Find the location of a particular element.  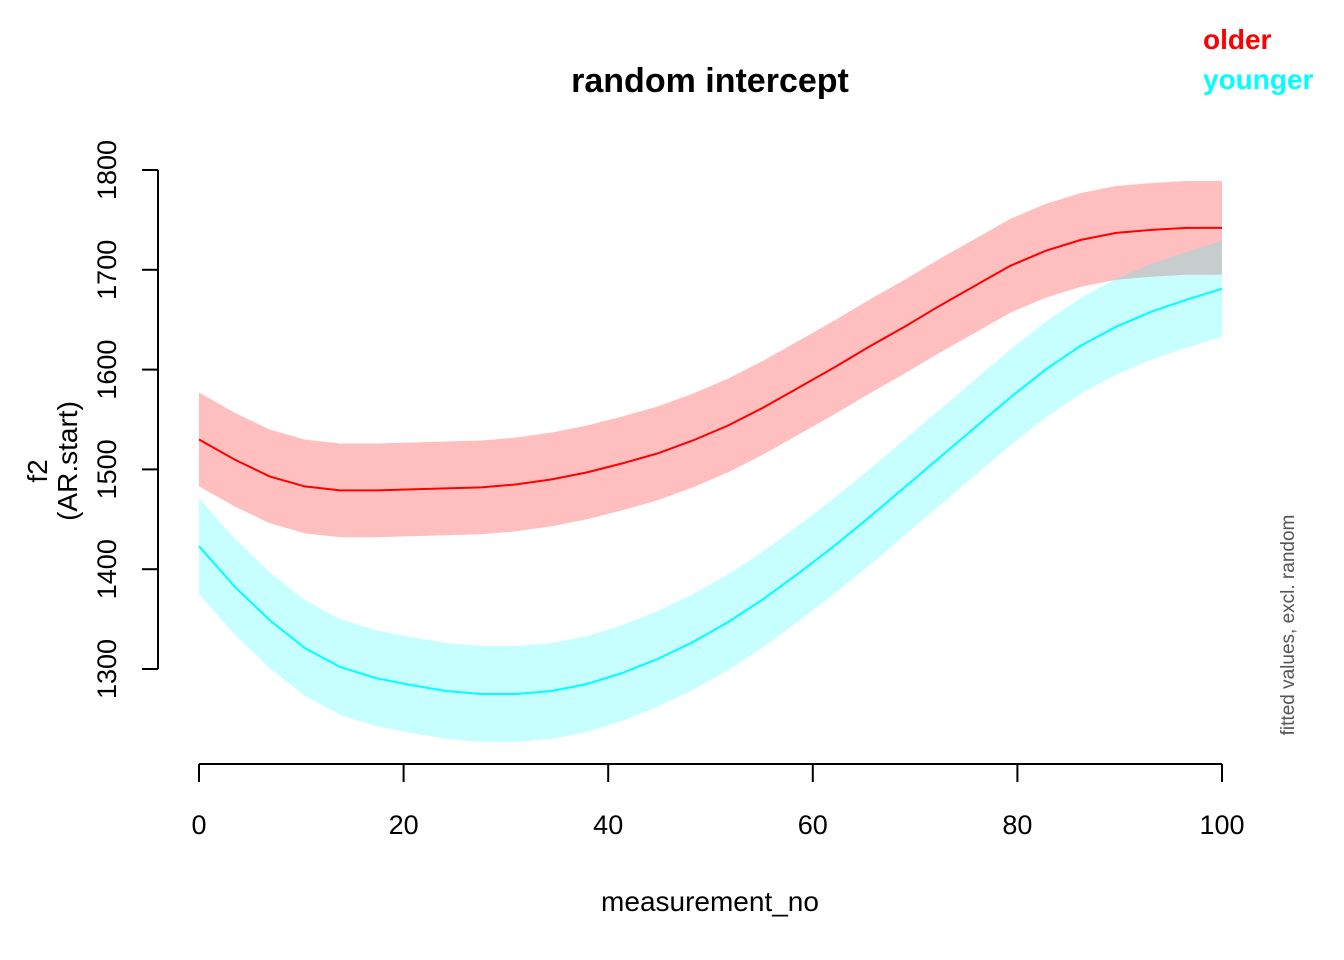

fitted-values-note: fitted values, excl. random is located at coordinates (1288, 625).